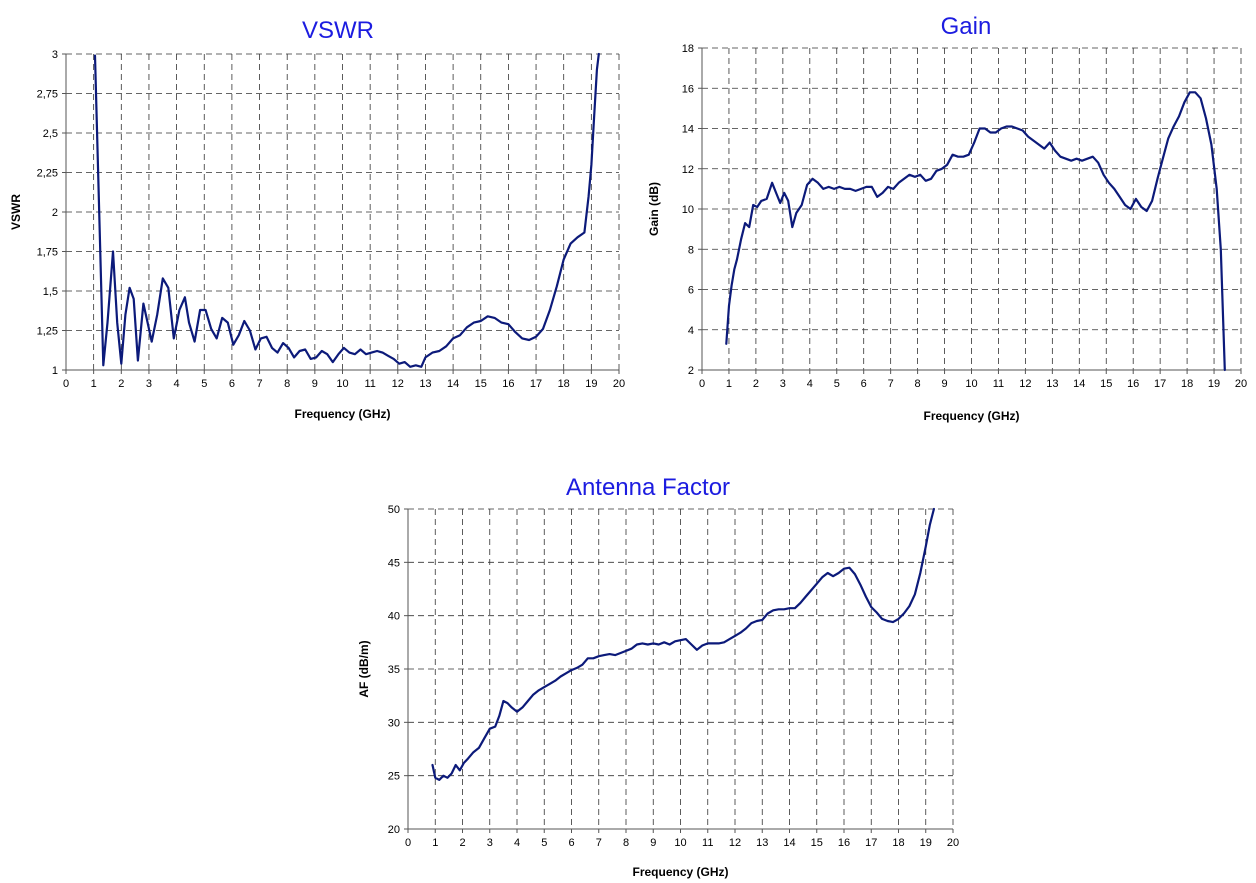  Describe the element at coordinates (16, 212) in the screenshot. I see `y-axis-label: VSWR` at that location.